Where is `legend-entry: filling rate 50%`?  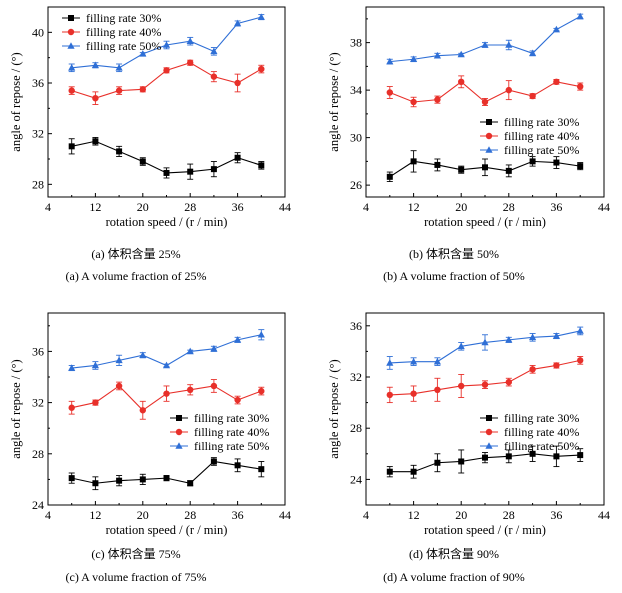
legend-entry: filling rate 50% is located at coordinates (529, 446).